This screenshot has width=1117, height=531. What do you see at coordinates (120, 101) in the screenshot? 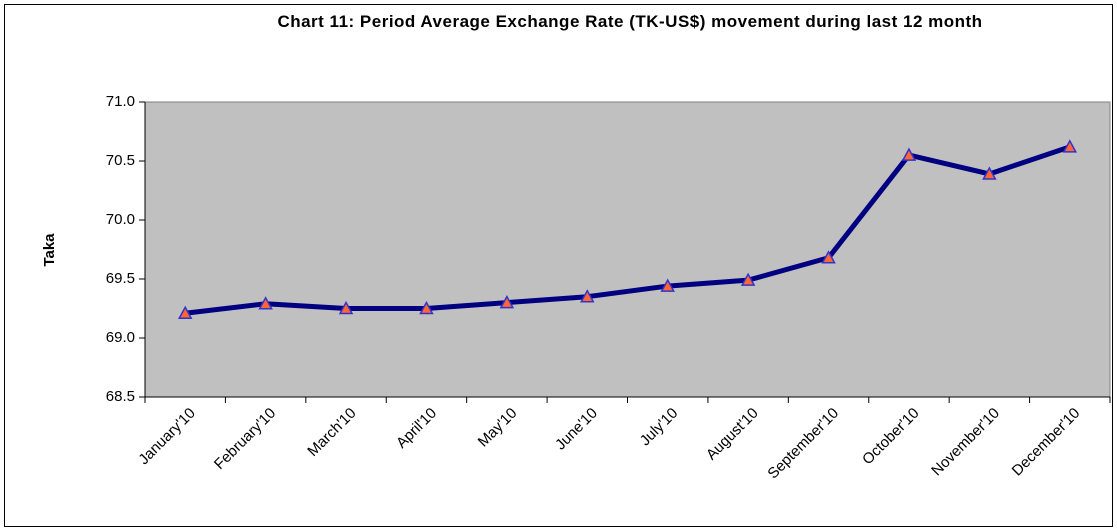
I see `y-tick-label: 71.0` at bounding box center [120, 101].